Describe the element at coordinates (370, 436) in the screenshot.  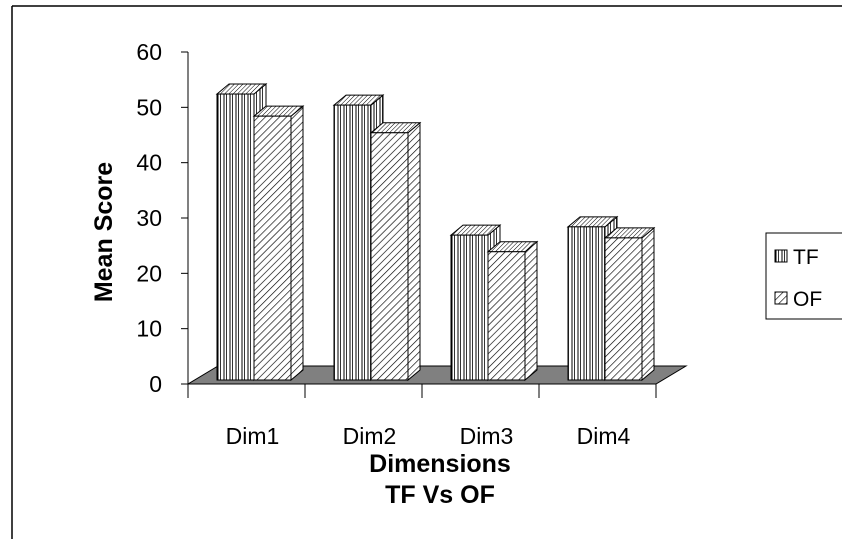
I see `x-tick-label-dim2: Dim2` at that location.